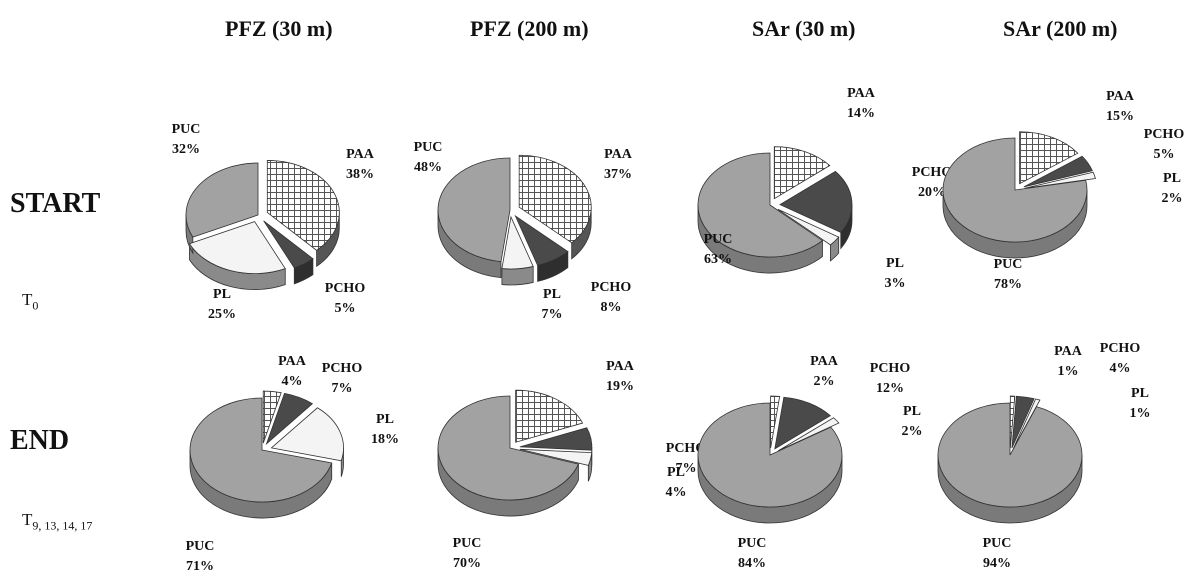 The height and width of the screenshot is (578, 1196). I want to click on slice-value-pl: 7%, so click(552, 314).